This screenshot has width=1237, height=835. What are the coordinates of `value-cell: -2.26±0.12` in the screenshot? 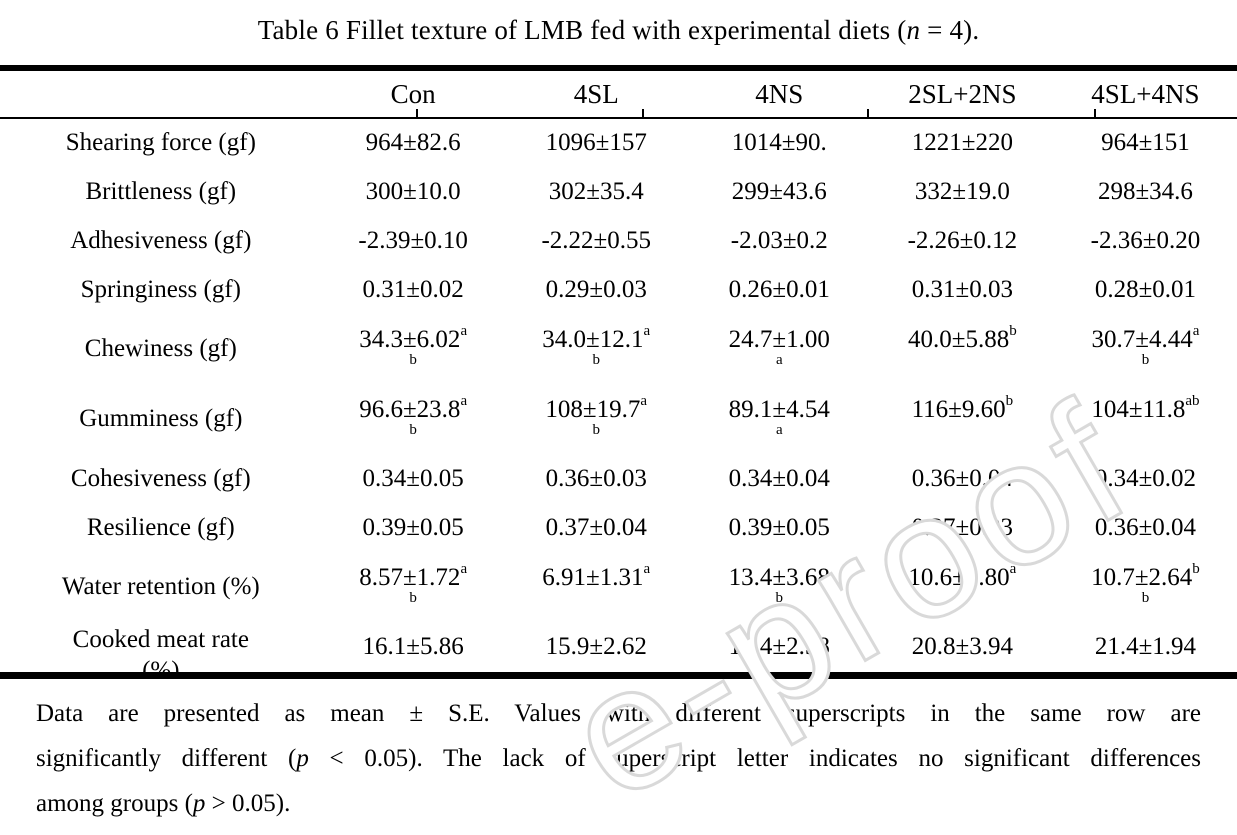 It's located at (962, 240).